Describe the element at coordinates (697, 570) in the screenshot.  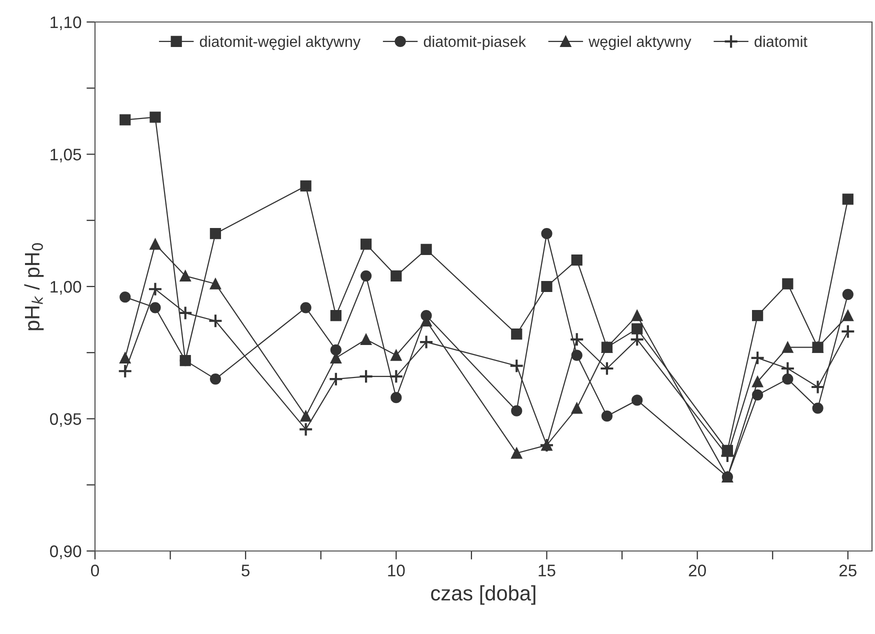
I see `x-tick-label: 20` at that location.